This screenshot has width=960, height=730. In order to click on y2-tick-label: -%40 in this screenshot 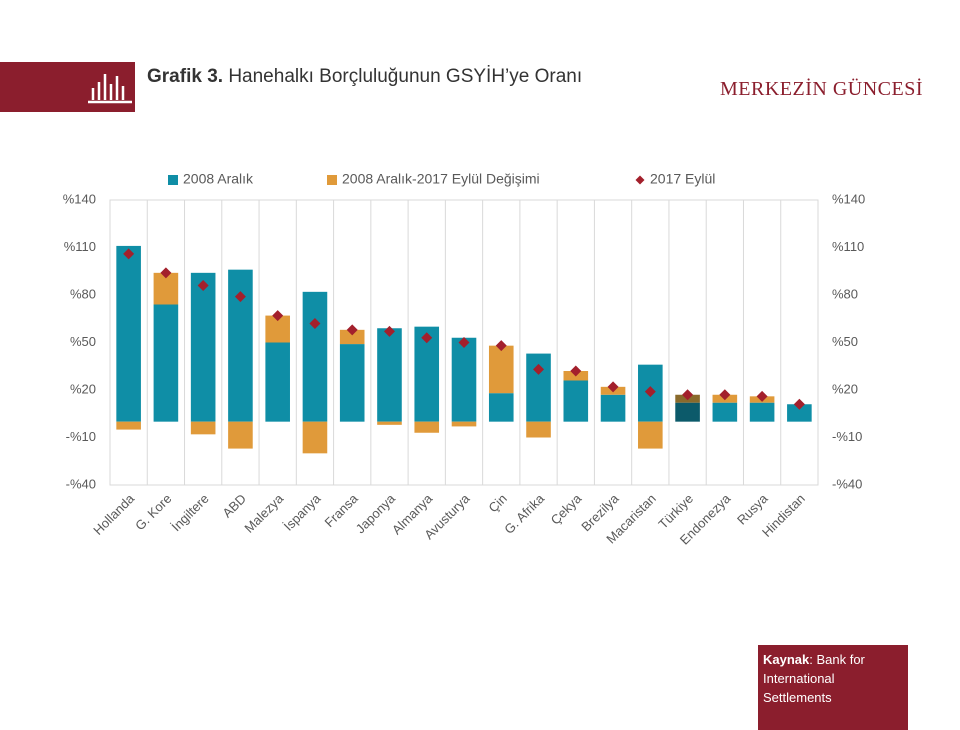, I will do `click(847, 483)`.